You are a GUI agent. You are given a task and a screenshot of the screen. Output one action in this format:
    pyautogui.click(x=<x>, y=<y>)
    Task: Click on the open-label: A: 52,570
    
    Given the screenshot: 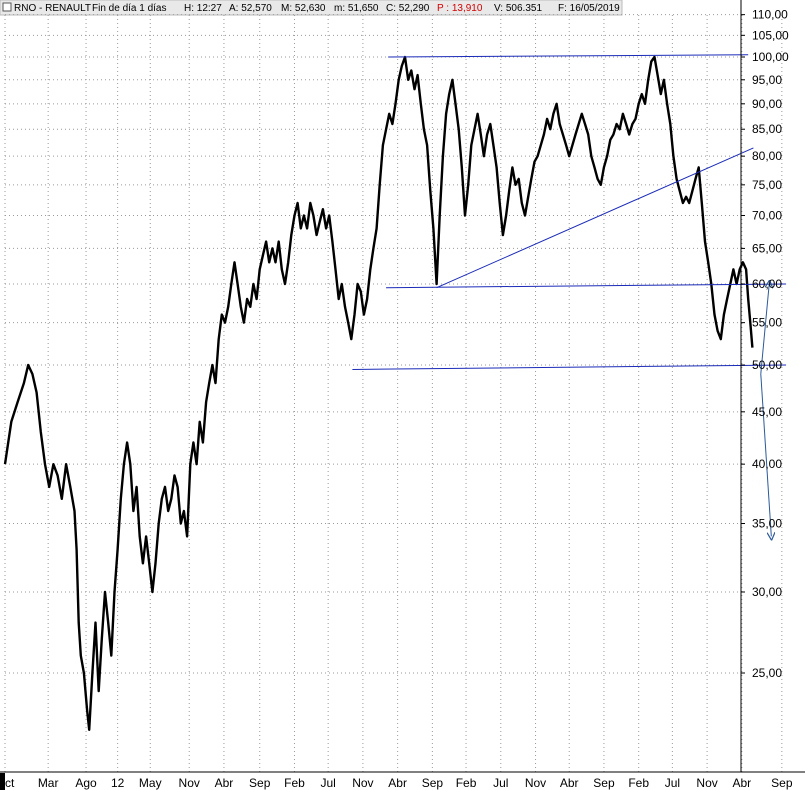 What is the action you would take?
    pyautogui.click(x=250, y=8)
    